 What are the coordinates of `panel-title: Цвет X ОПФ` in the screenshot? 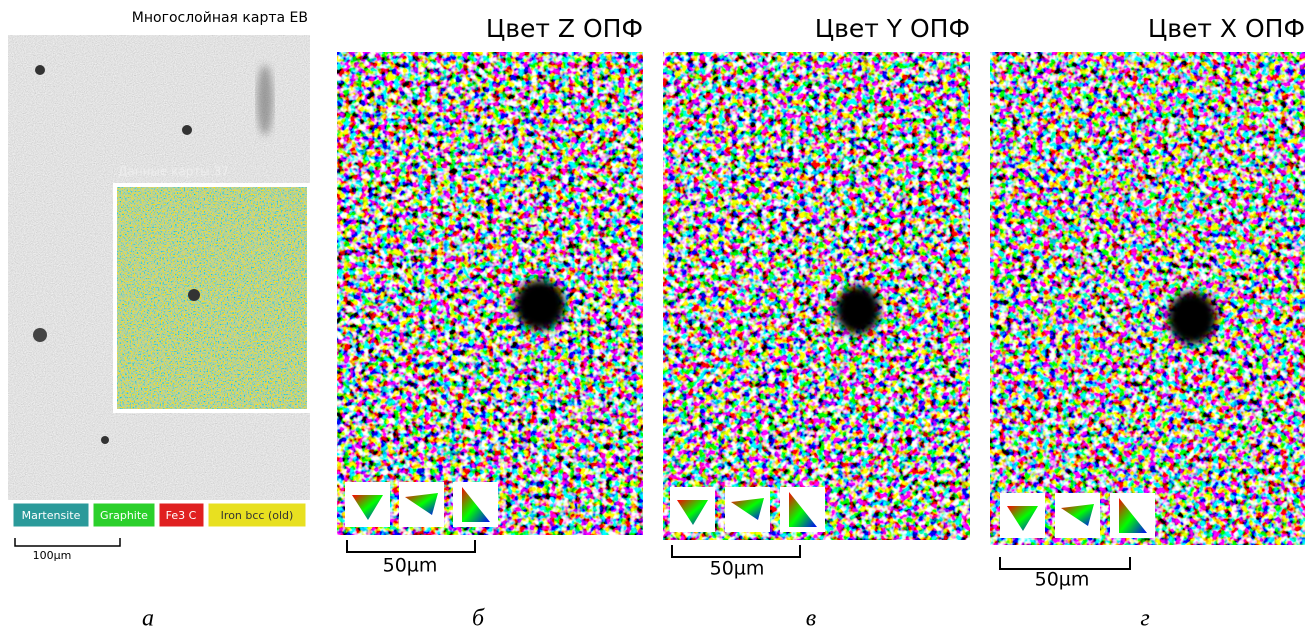 It's located at (1226, 28).